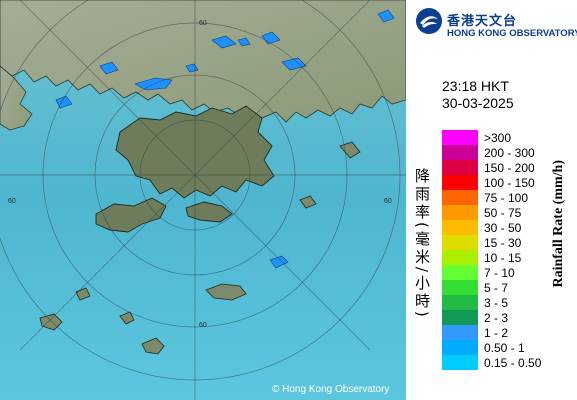 This screenshot has height=400, width=577. I want to click on lantau-island, so click(131, 215).